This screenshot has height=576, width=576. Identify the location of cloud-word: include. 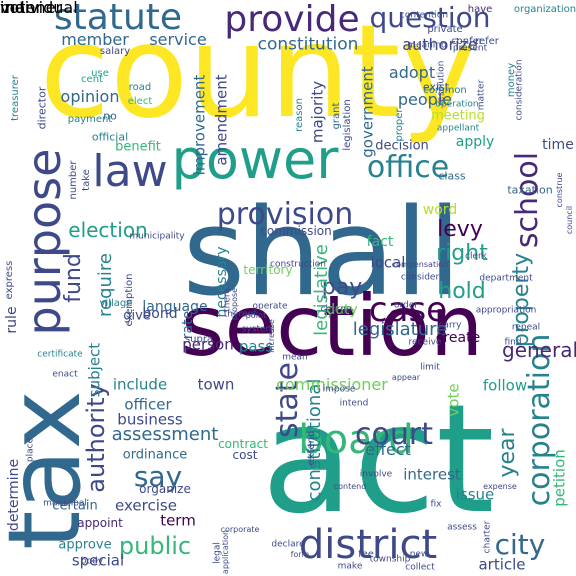
(140, 384).